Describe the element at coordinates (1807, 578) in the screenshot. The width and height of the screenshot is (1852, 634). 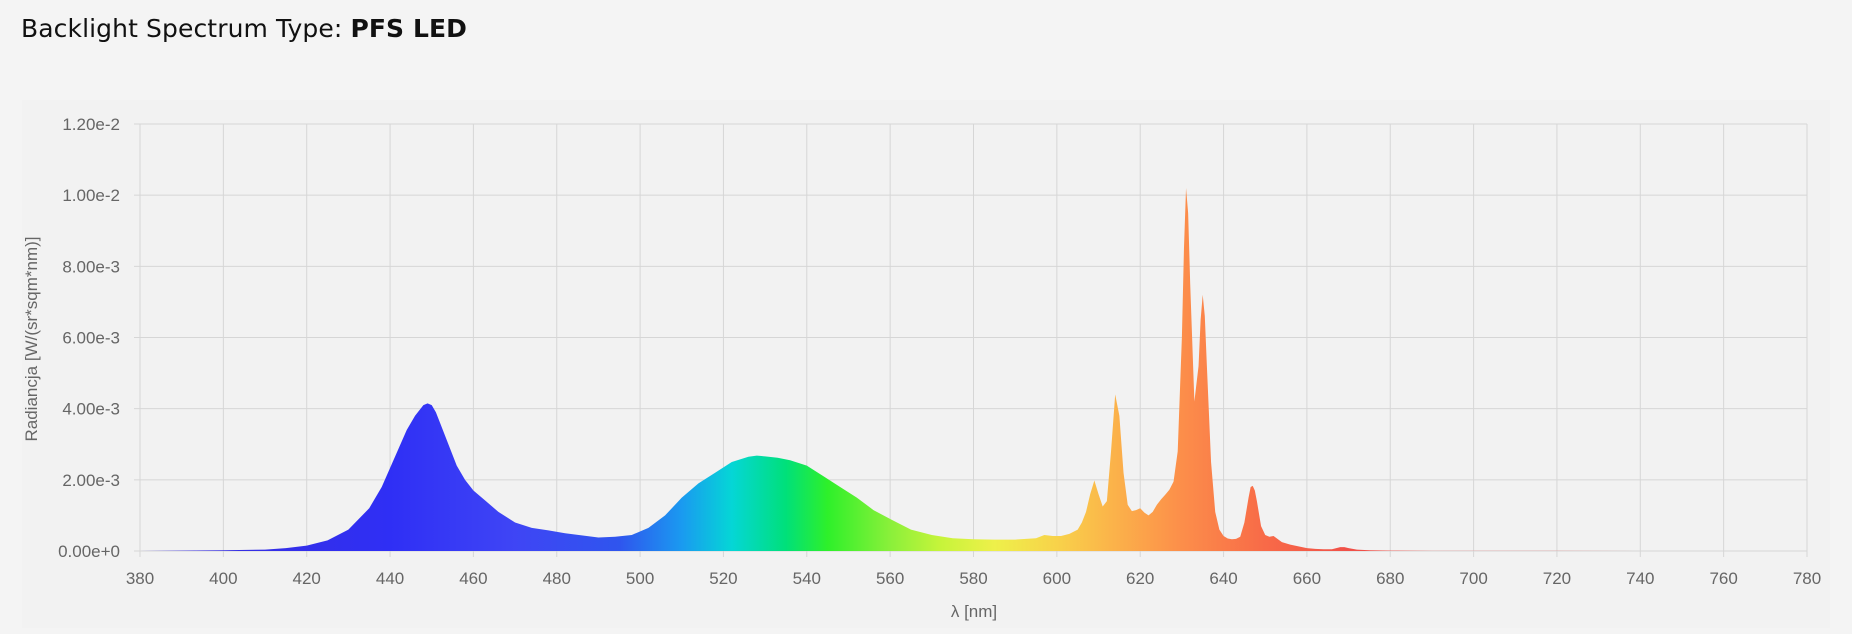
I see `x-tick-label: 780` at that location.